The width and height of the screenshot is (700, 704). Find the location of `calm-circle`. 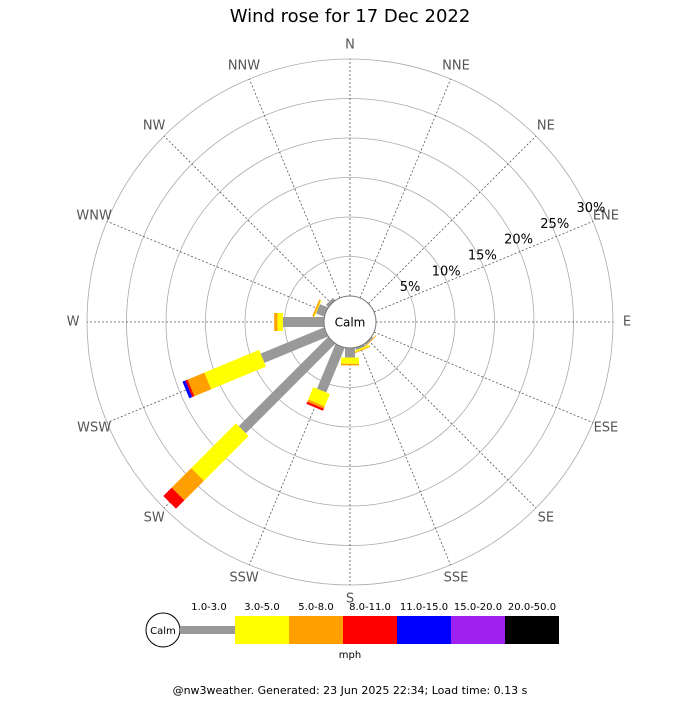

calm-circle is located at coordinates (350, 322).